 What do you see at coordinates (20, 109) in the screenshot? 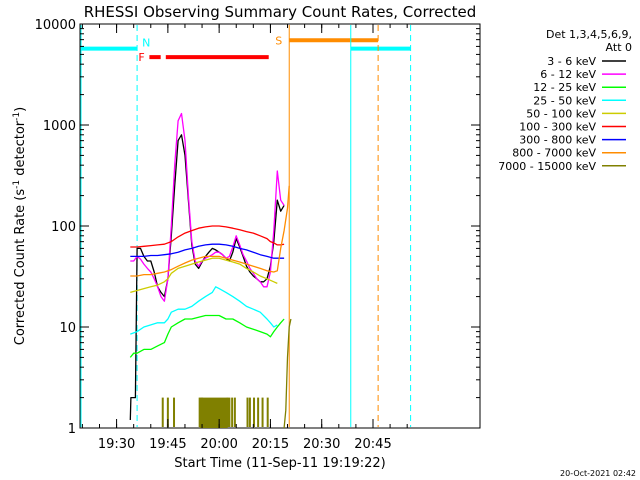
I see `y-axis-label-end: )` at bounding box center [20, 109].